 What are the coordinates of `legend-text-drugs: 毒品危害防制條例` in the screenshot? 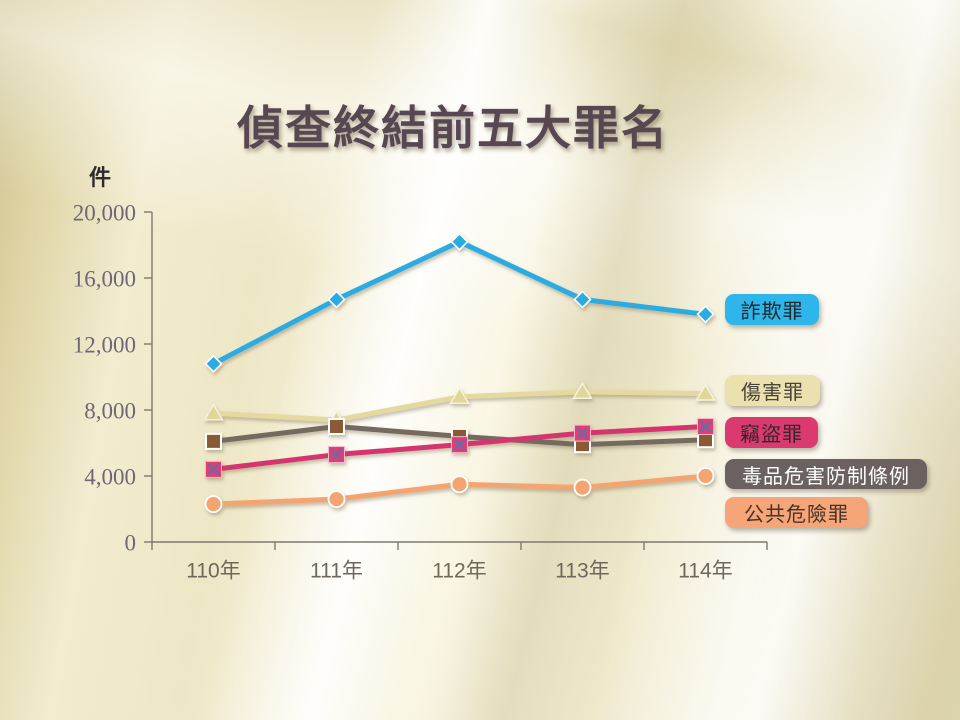 It's located at (826, 476).